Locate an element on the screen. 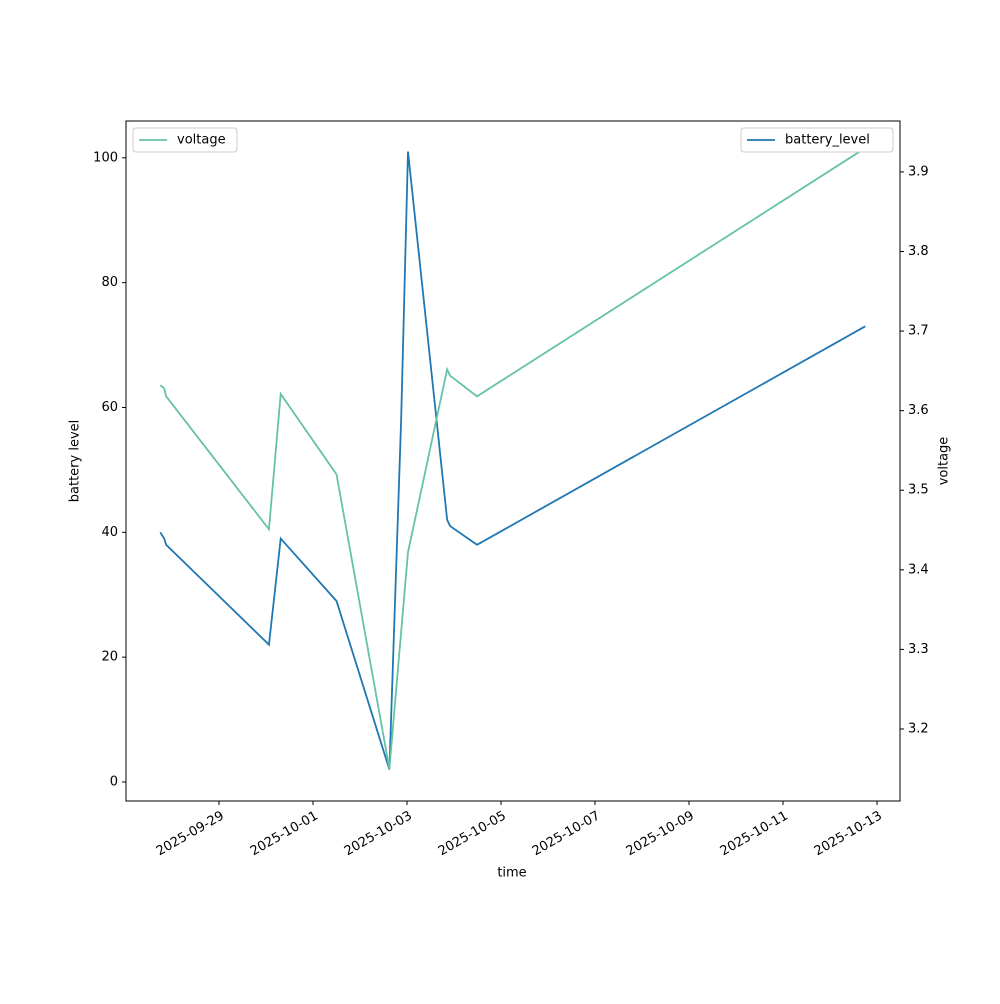  x-tick-label: 2025-10-05 is located at coordinates (472, 834).